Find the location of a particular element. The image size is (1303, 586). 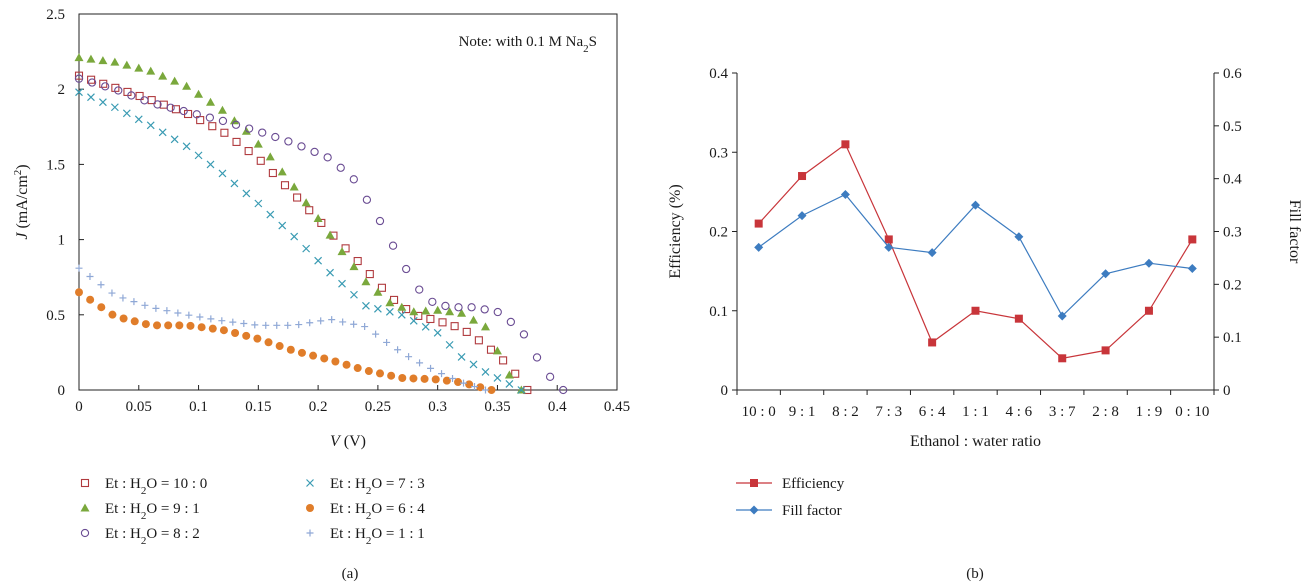

x-category-label: 4 : 6 is located at coordinates (1019, 412).